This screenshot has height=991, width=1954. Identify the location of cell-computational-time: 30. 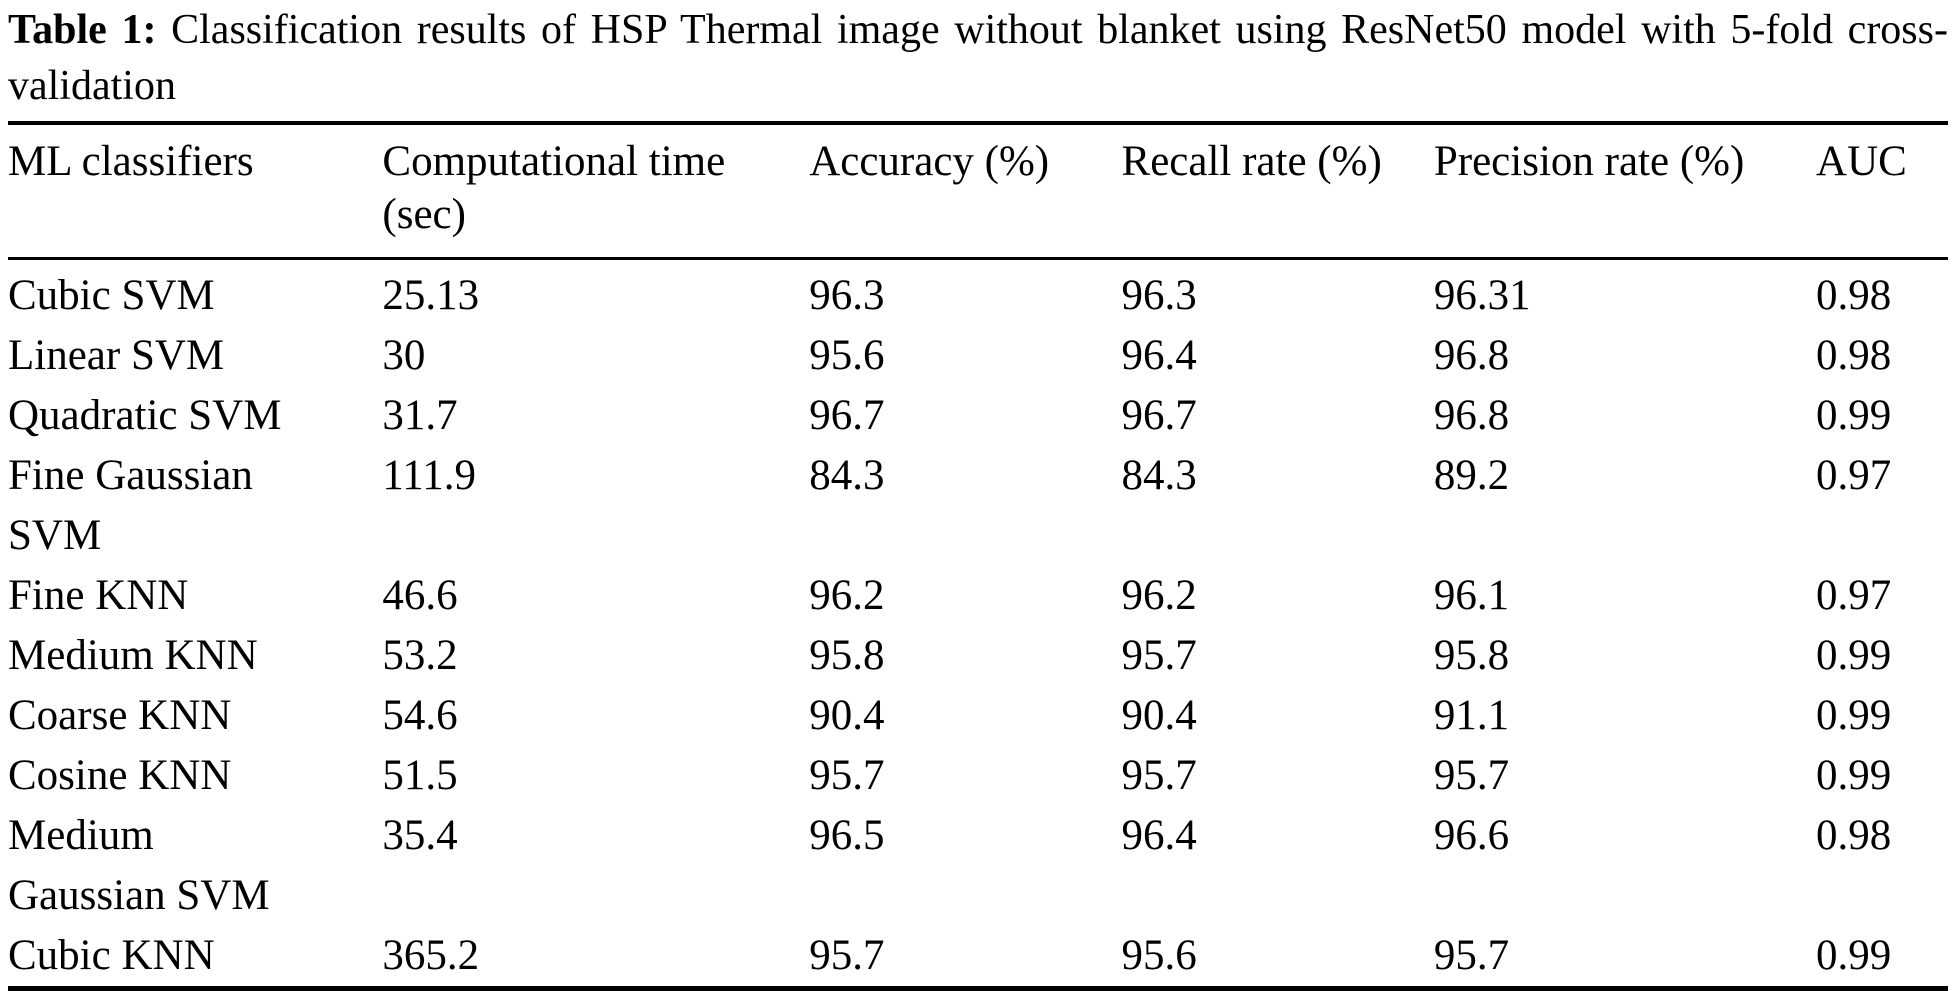
(404, 355).